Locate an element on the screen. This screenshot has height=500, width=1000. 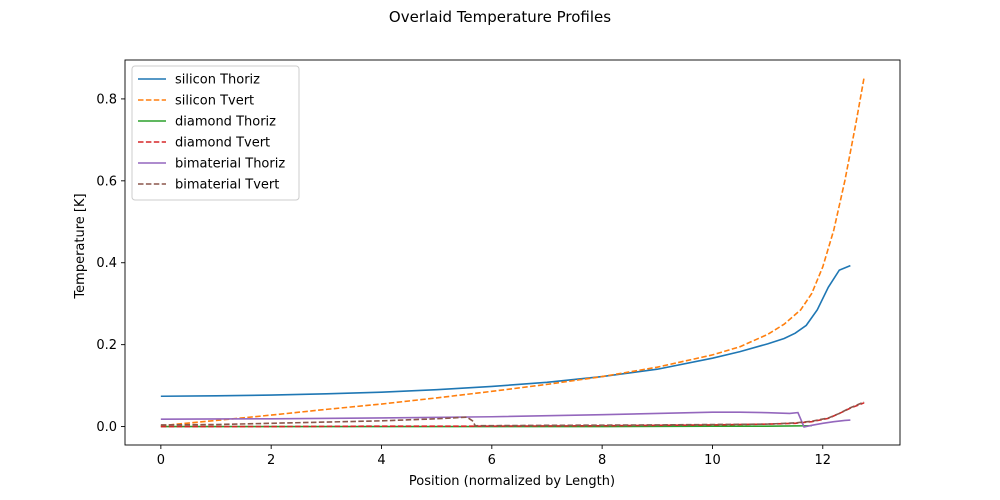
legend-label-3: diamond Tvert is located at coordinates (222, 143).